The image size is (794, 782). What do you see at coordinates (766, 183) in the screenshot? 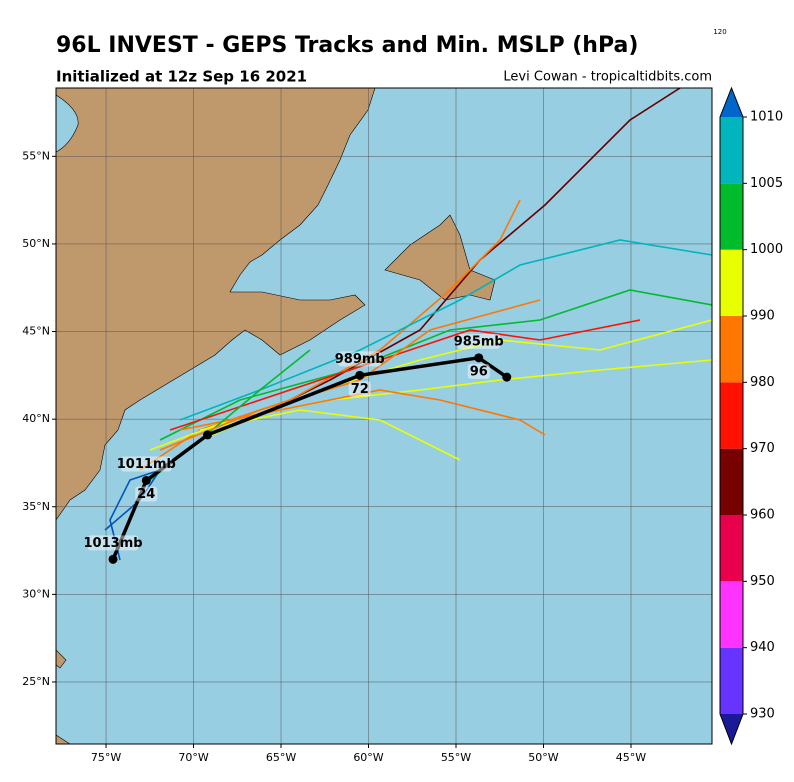
I see `colorbar-label: 1005` at bounding box center [766, 183].